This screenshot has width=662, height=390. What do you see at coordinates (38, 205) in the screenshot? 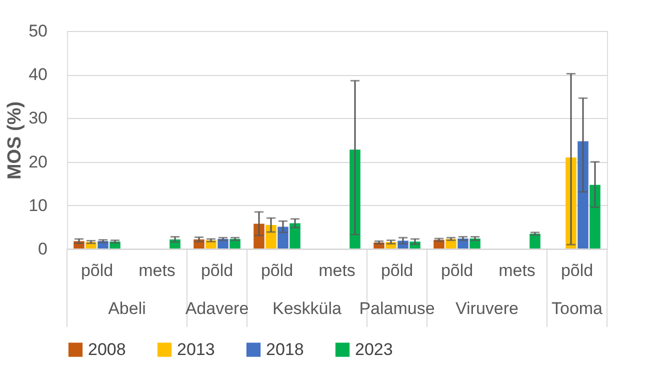
I see `y-tick-label: 10` at bounding box center [38, 205].